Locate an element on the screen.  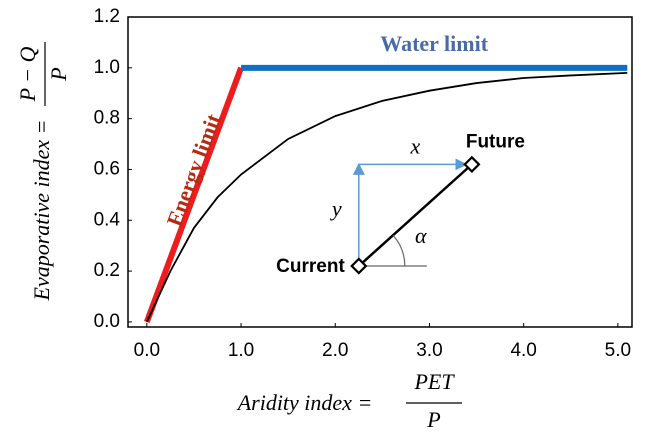
y-axis-title: Evaporative index = P − Q P is located at coordinates (43, 172).